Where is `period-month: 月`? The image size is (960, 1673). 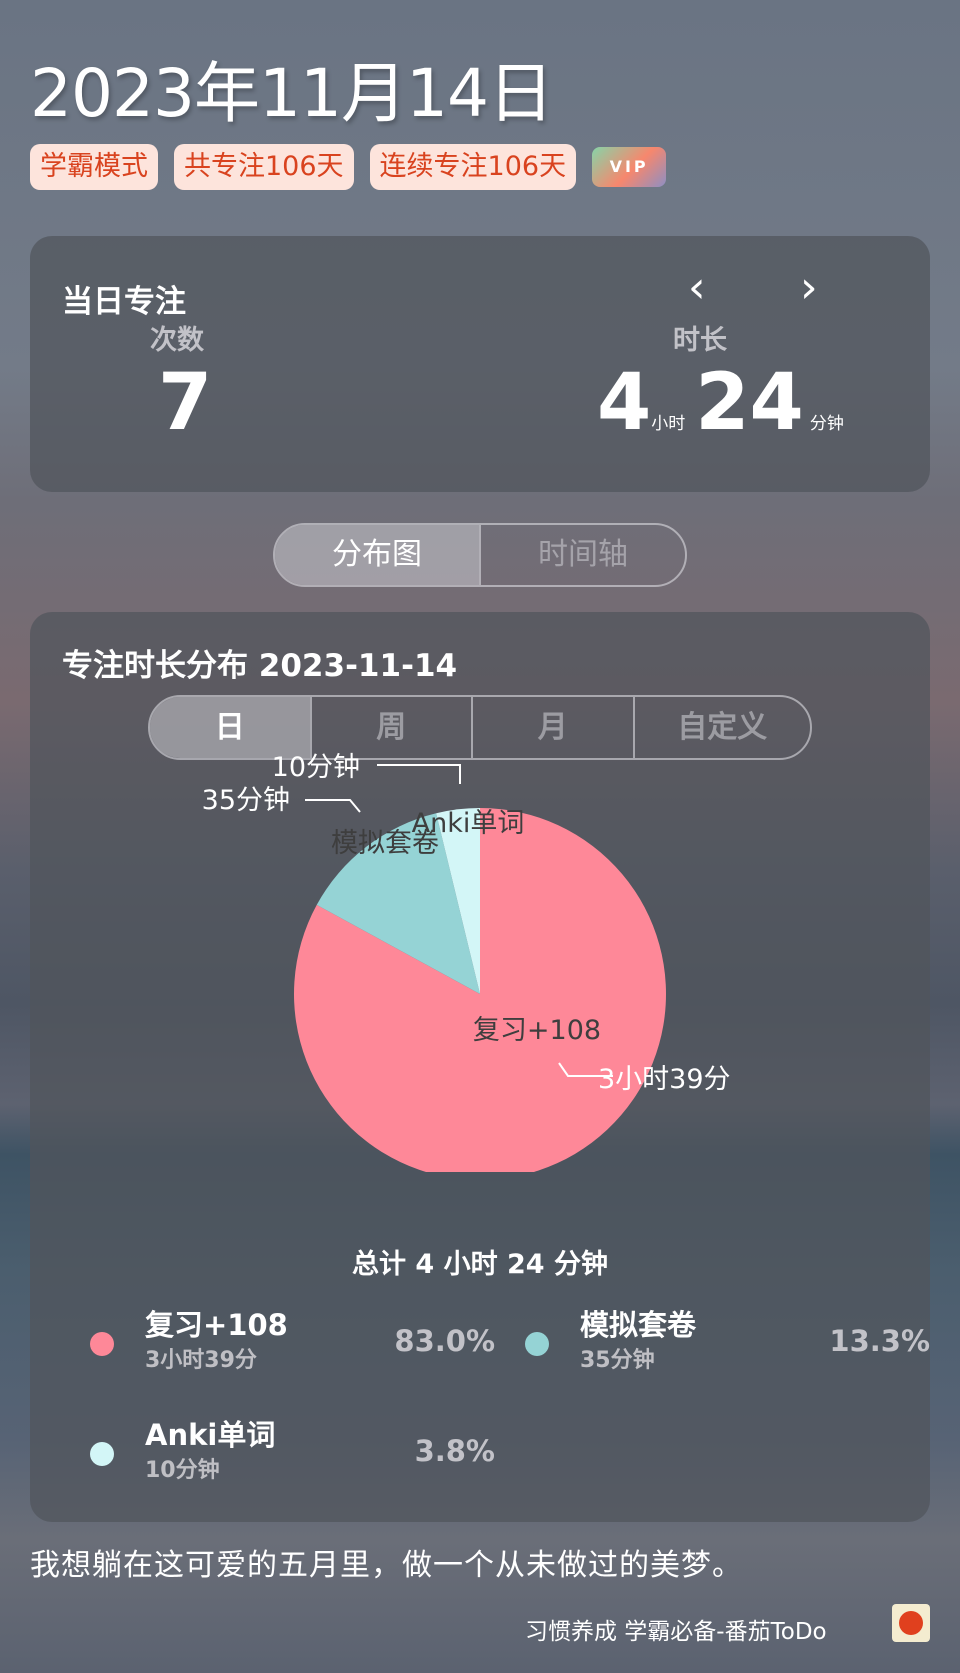
period-month: 月 is located at coordinates (552, 727).